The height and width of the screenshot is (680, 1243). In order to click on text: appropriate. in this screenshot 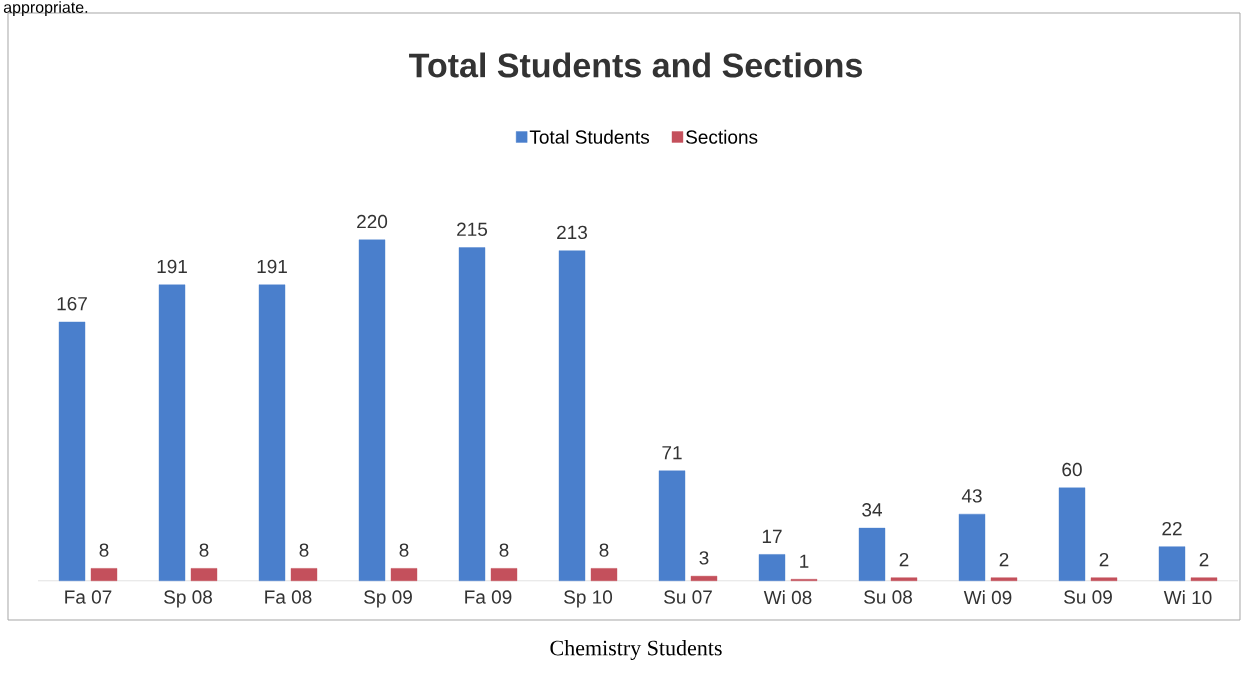, I will do `click(45, 9)`.